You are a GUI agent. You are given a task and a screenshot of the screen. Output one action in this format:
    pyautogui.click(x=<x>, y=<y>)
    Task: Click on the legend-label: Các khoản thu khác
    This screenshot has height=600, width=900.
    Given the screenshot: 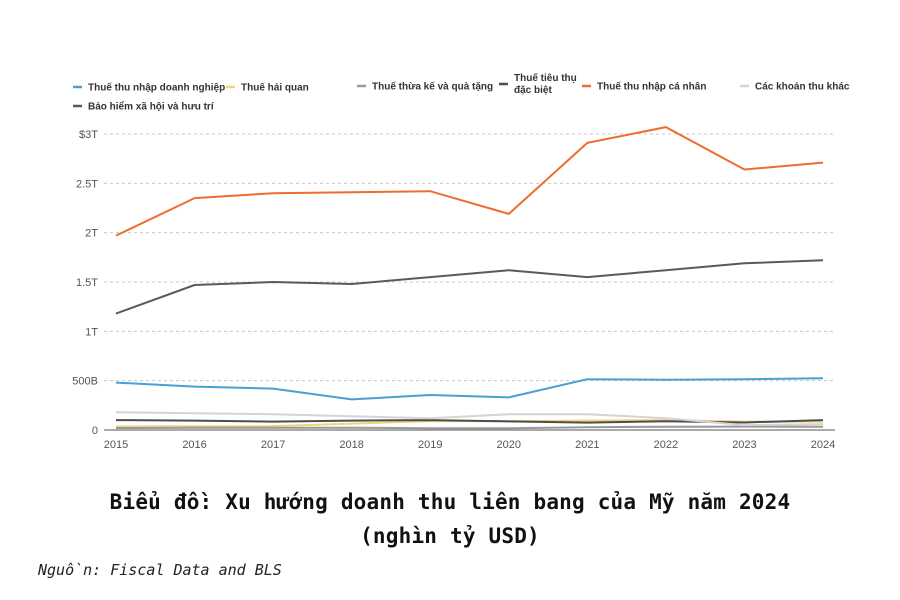 What is the action you would take?
    pyautogui.click(x=802, y=87)
    